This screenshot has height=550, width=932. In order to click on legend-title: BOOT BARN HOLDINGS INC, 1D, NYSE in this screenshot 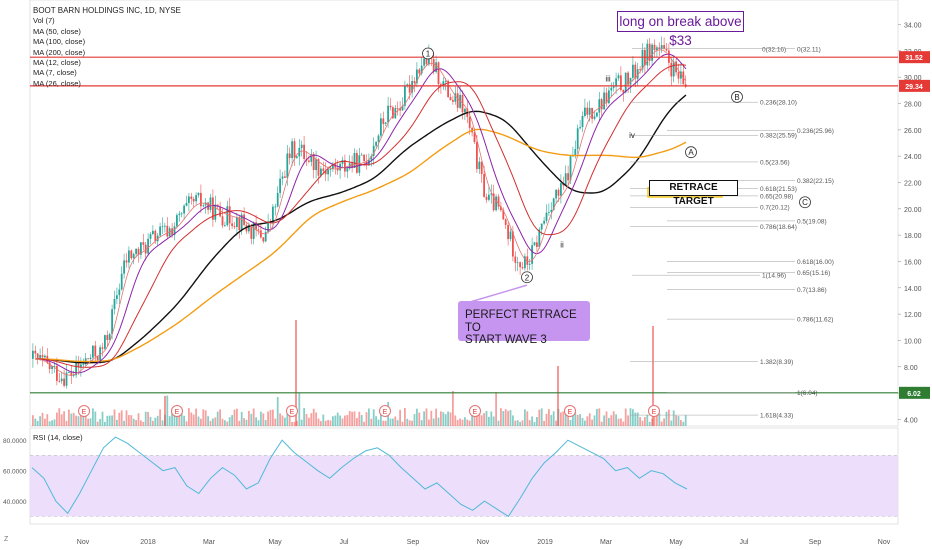, I will do `click(107, 10)`.